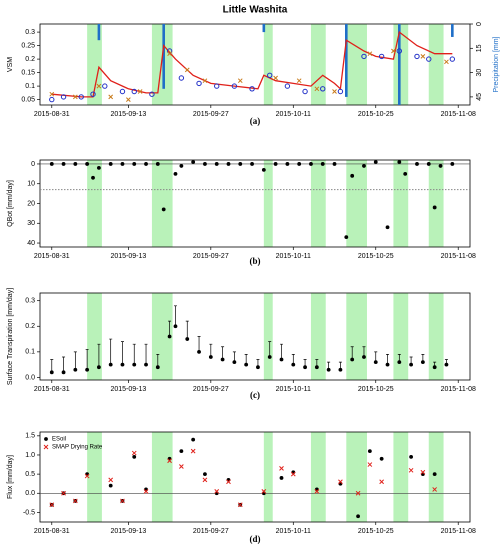 This screenshot has width=504, height=550. Describe the element at coordinates (10, 336) in the screenshot. I see `y-axis-label: Surface Transpiration [mm/day]` at that location.